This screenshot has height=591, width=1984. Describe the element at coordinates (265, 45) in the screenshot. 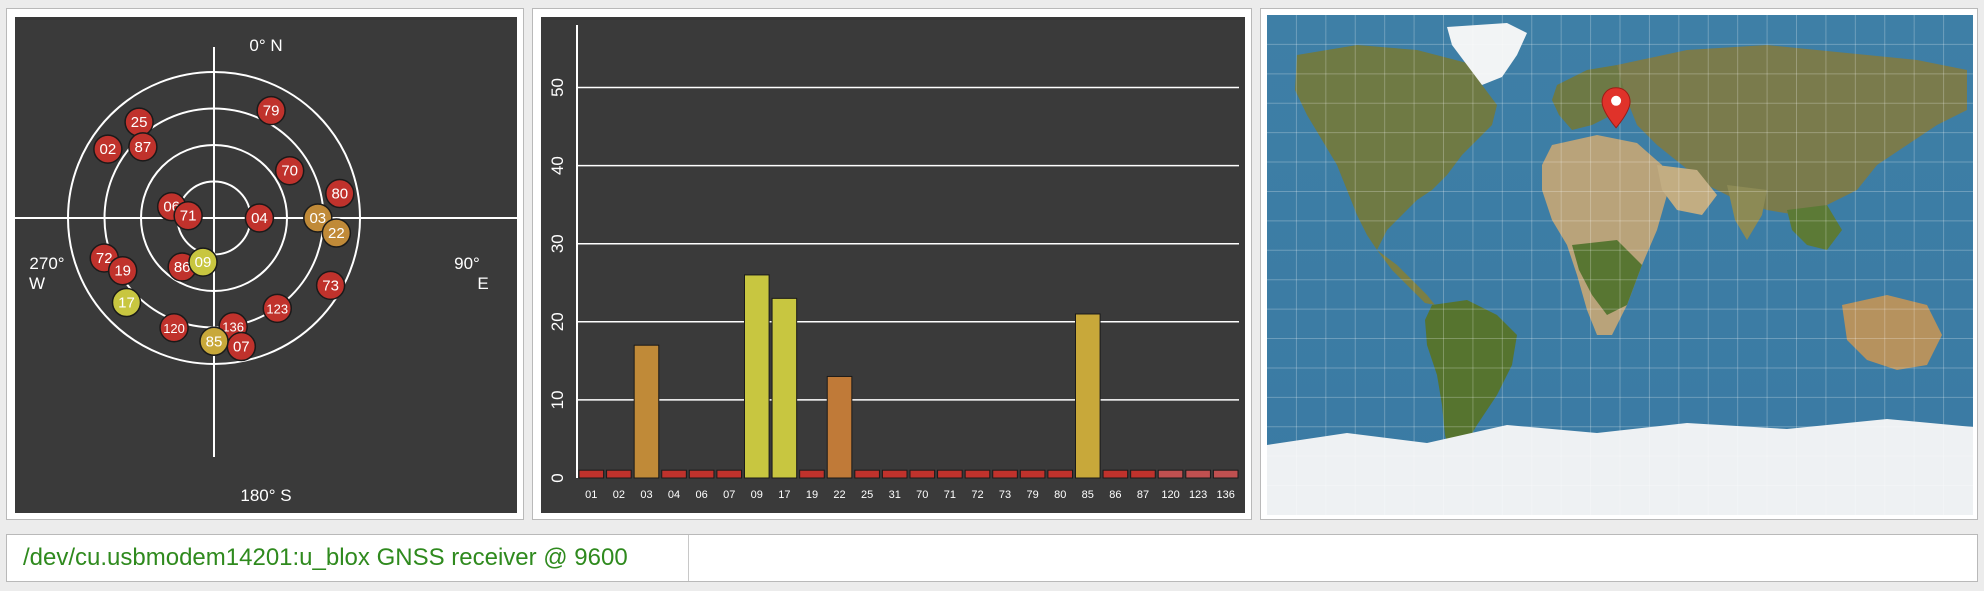

I see `north-label: 0° N` at that location.